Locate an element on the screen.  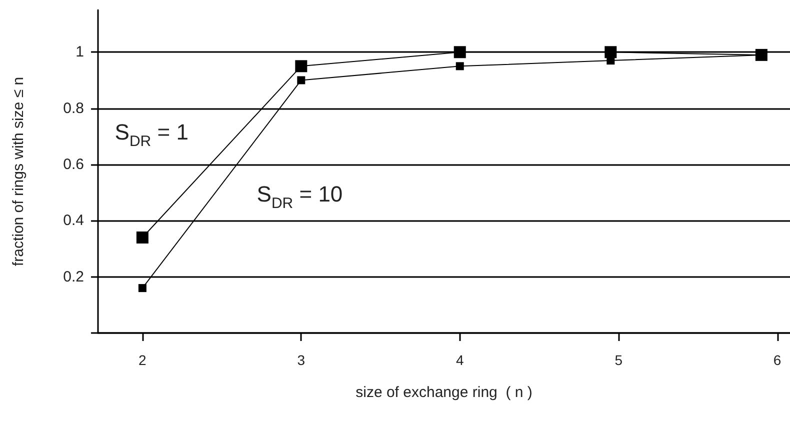
x-tick-label: 2 is located at coordinates (142, 360).